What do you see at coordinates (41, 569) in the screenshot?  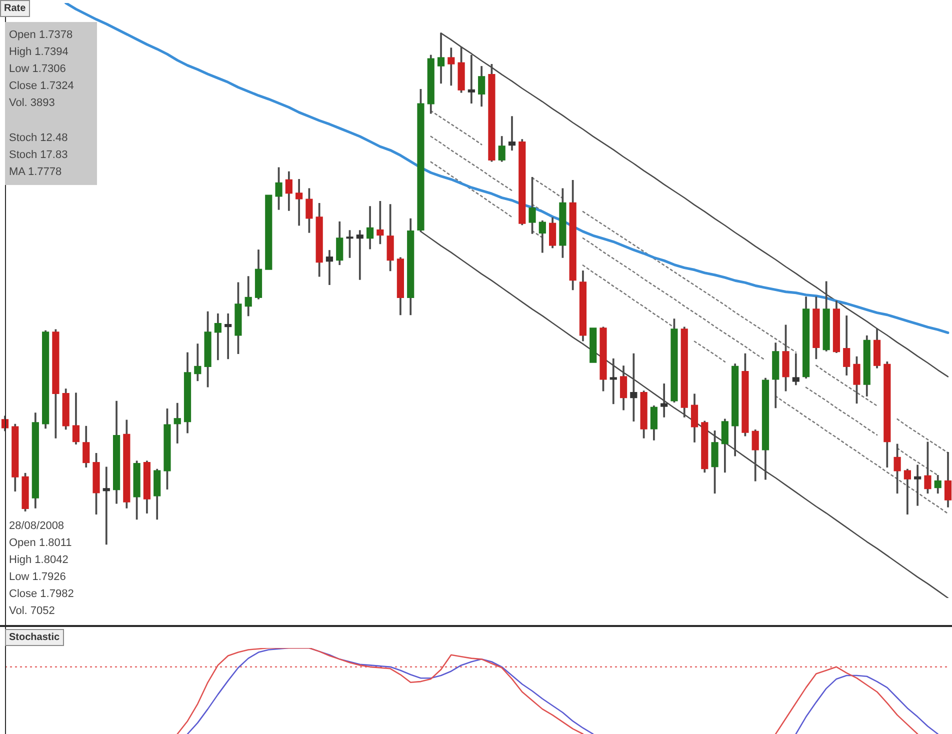 I see `annotation: 28/08/2008 Open 1.8011 High 1.8042 Low 1.7926 Close 1.7982 Vol. 7052` at bounding box center [41, 569].